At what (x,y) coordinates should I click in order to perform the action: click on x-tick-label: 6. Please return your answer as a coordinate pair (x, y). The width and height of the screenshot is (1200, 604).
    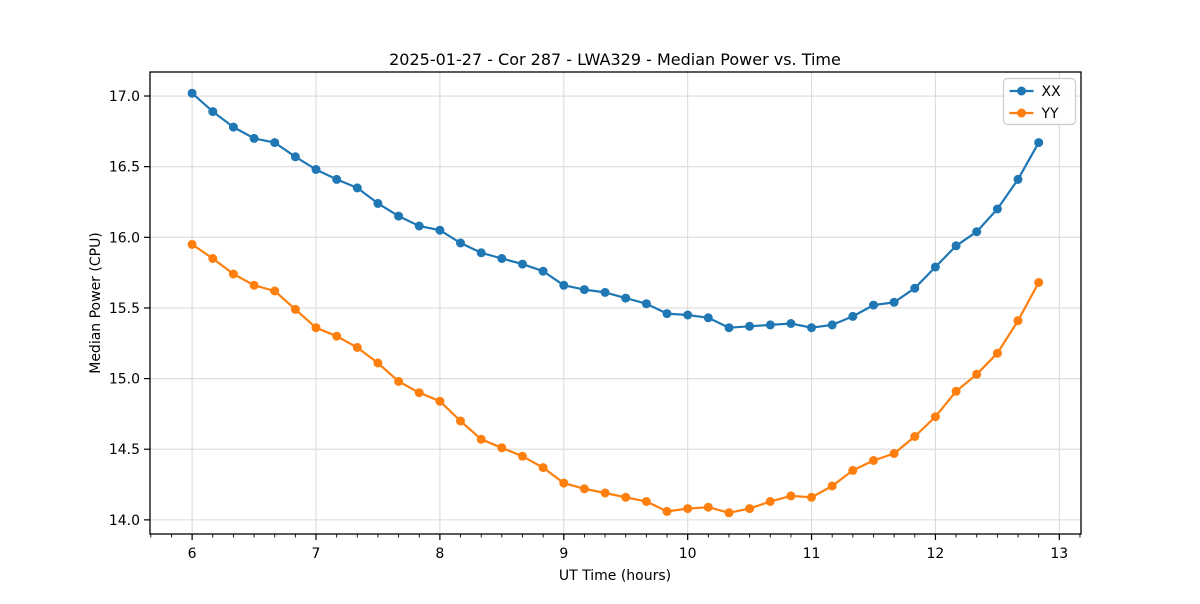
    Looking at the image, I should click on (192, 554).